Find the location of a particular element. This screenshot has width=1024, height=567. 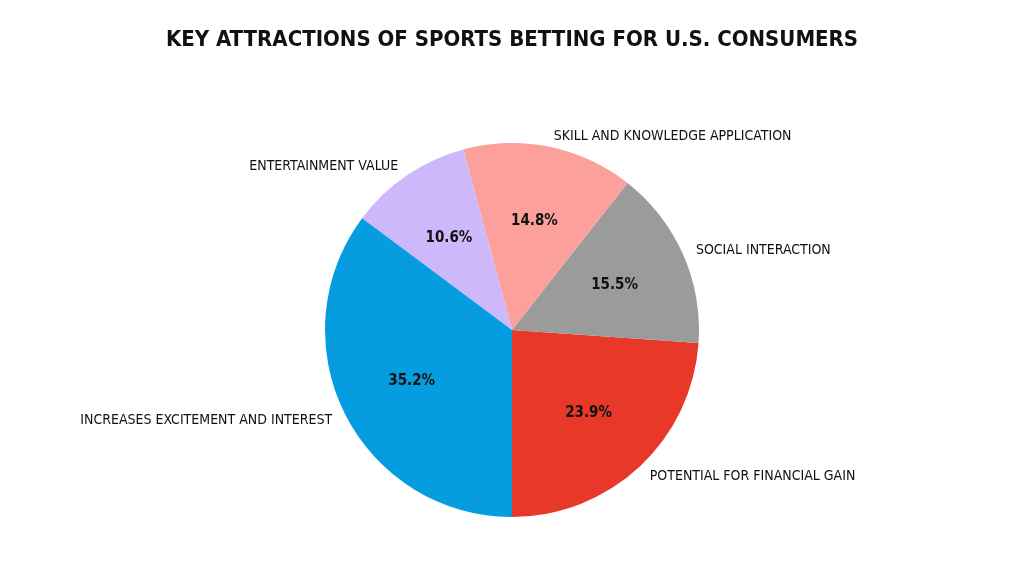

slice-label: ENTERTAINMENT VALUE is located at coordinates (324, 165).